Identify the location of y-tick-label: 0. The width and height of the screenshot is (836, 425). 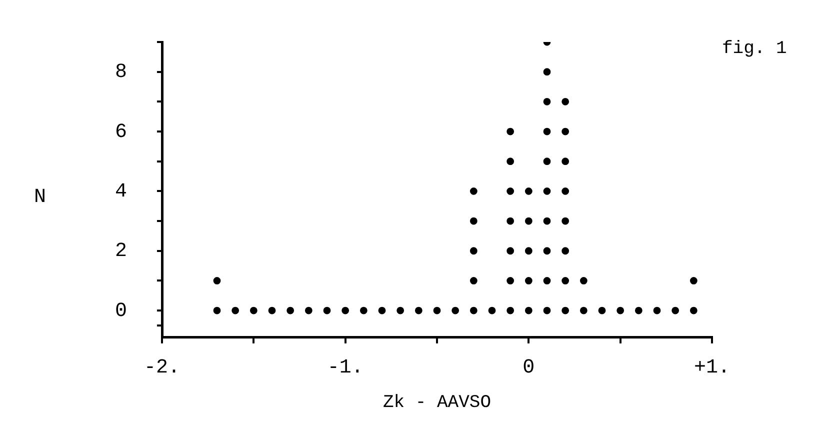
(120, 311).